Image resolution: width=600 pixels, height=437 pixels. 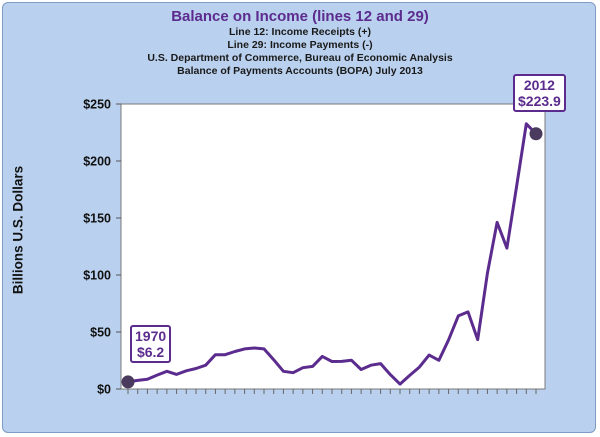 I want to click on annotation-2012-value: $223.9, so click(x=539, y=100).